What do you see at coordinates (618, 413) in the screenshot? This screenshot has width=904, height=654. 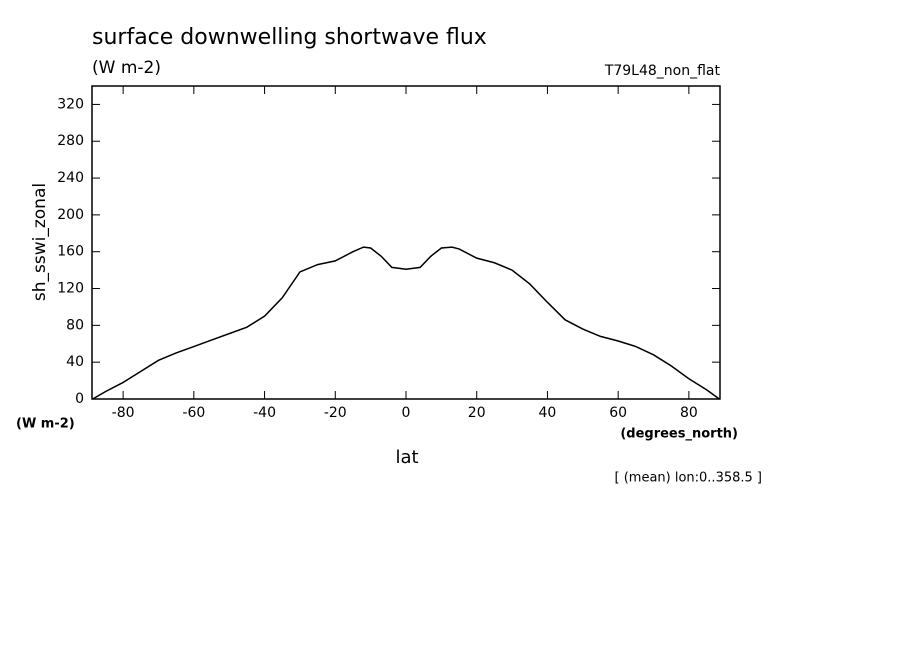 I see `x-tick-label: 60` at bounding box center [618, 413].